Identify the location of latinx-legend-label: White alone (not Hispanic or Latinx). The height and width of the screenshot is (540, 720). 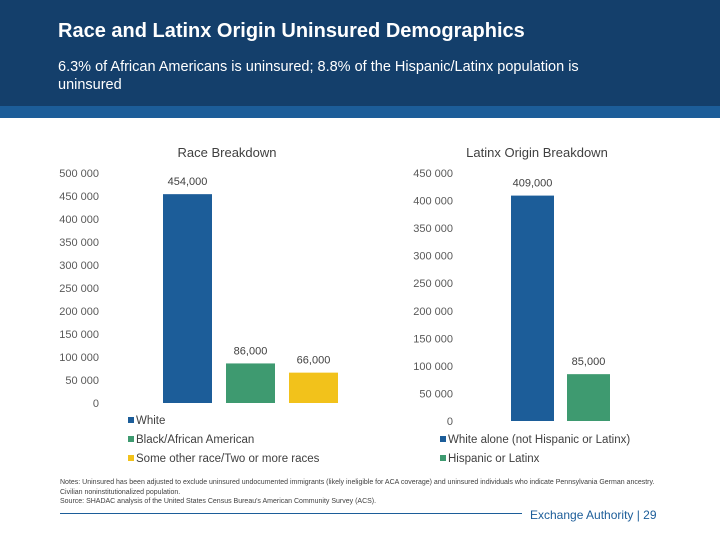
(539, 440).